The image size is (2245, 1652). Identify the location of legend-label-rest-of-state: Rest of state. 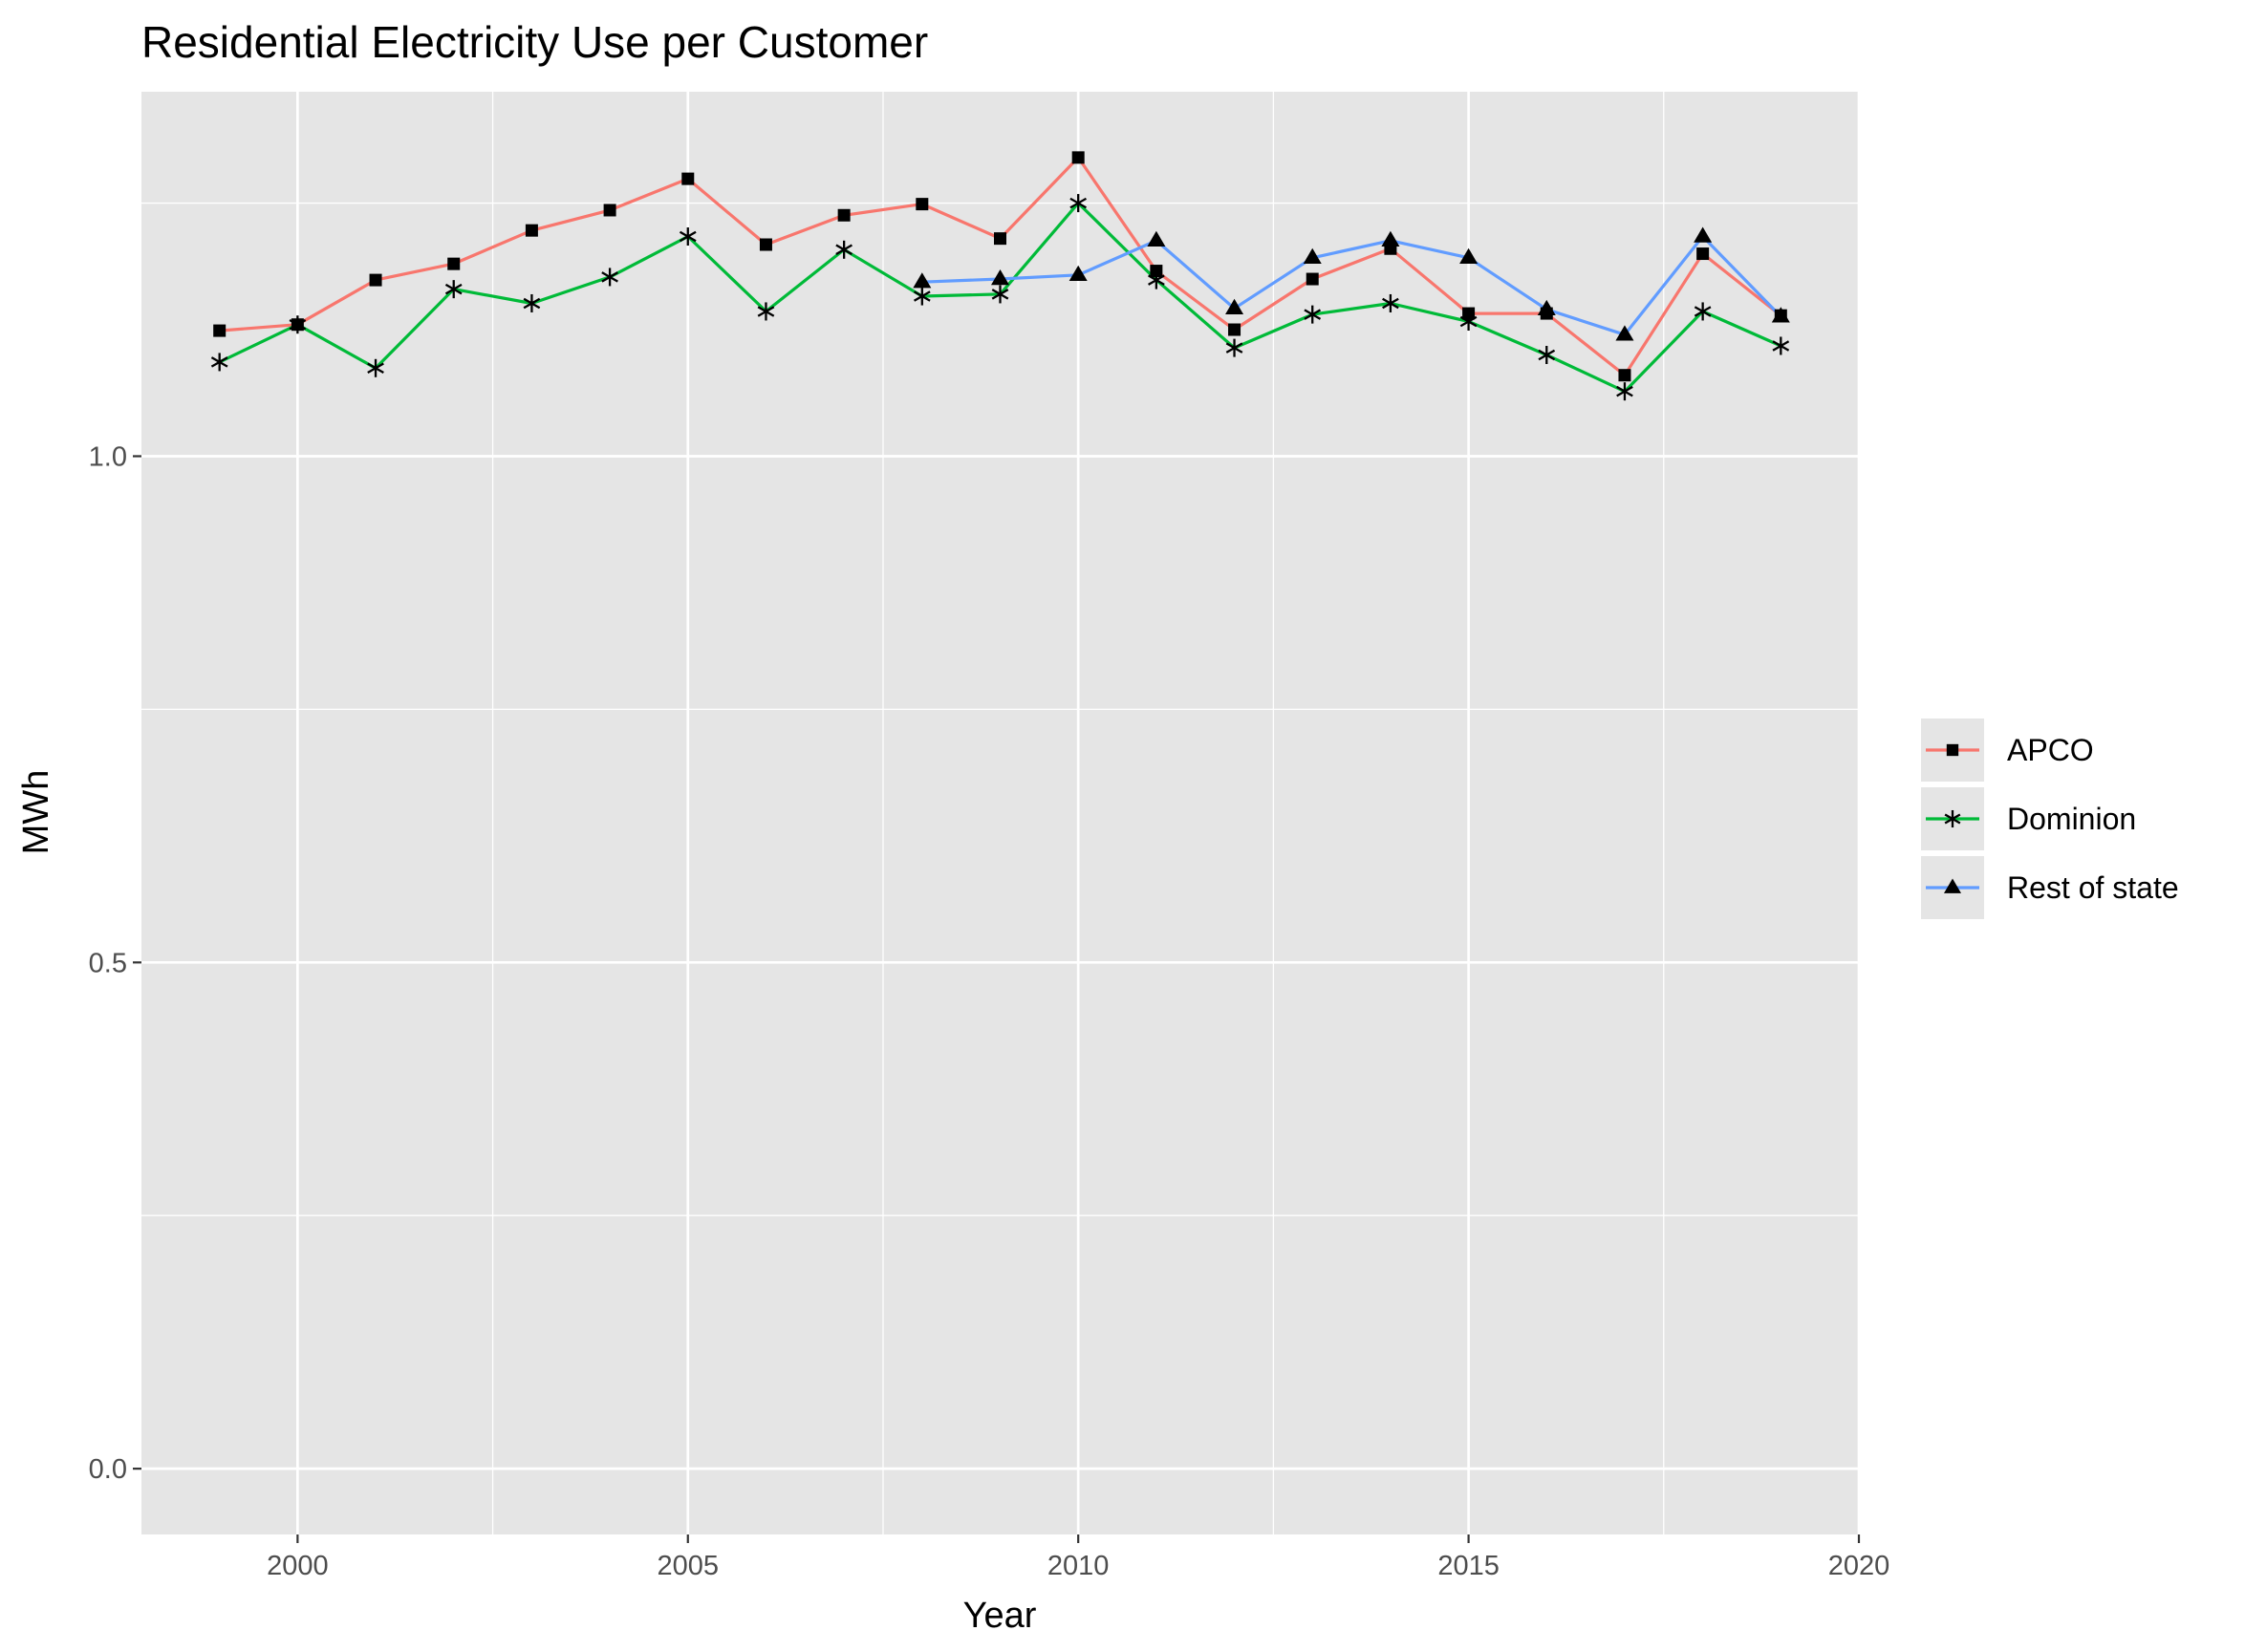
(2093, 888).